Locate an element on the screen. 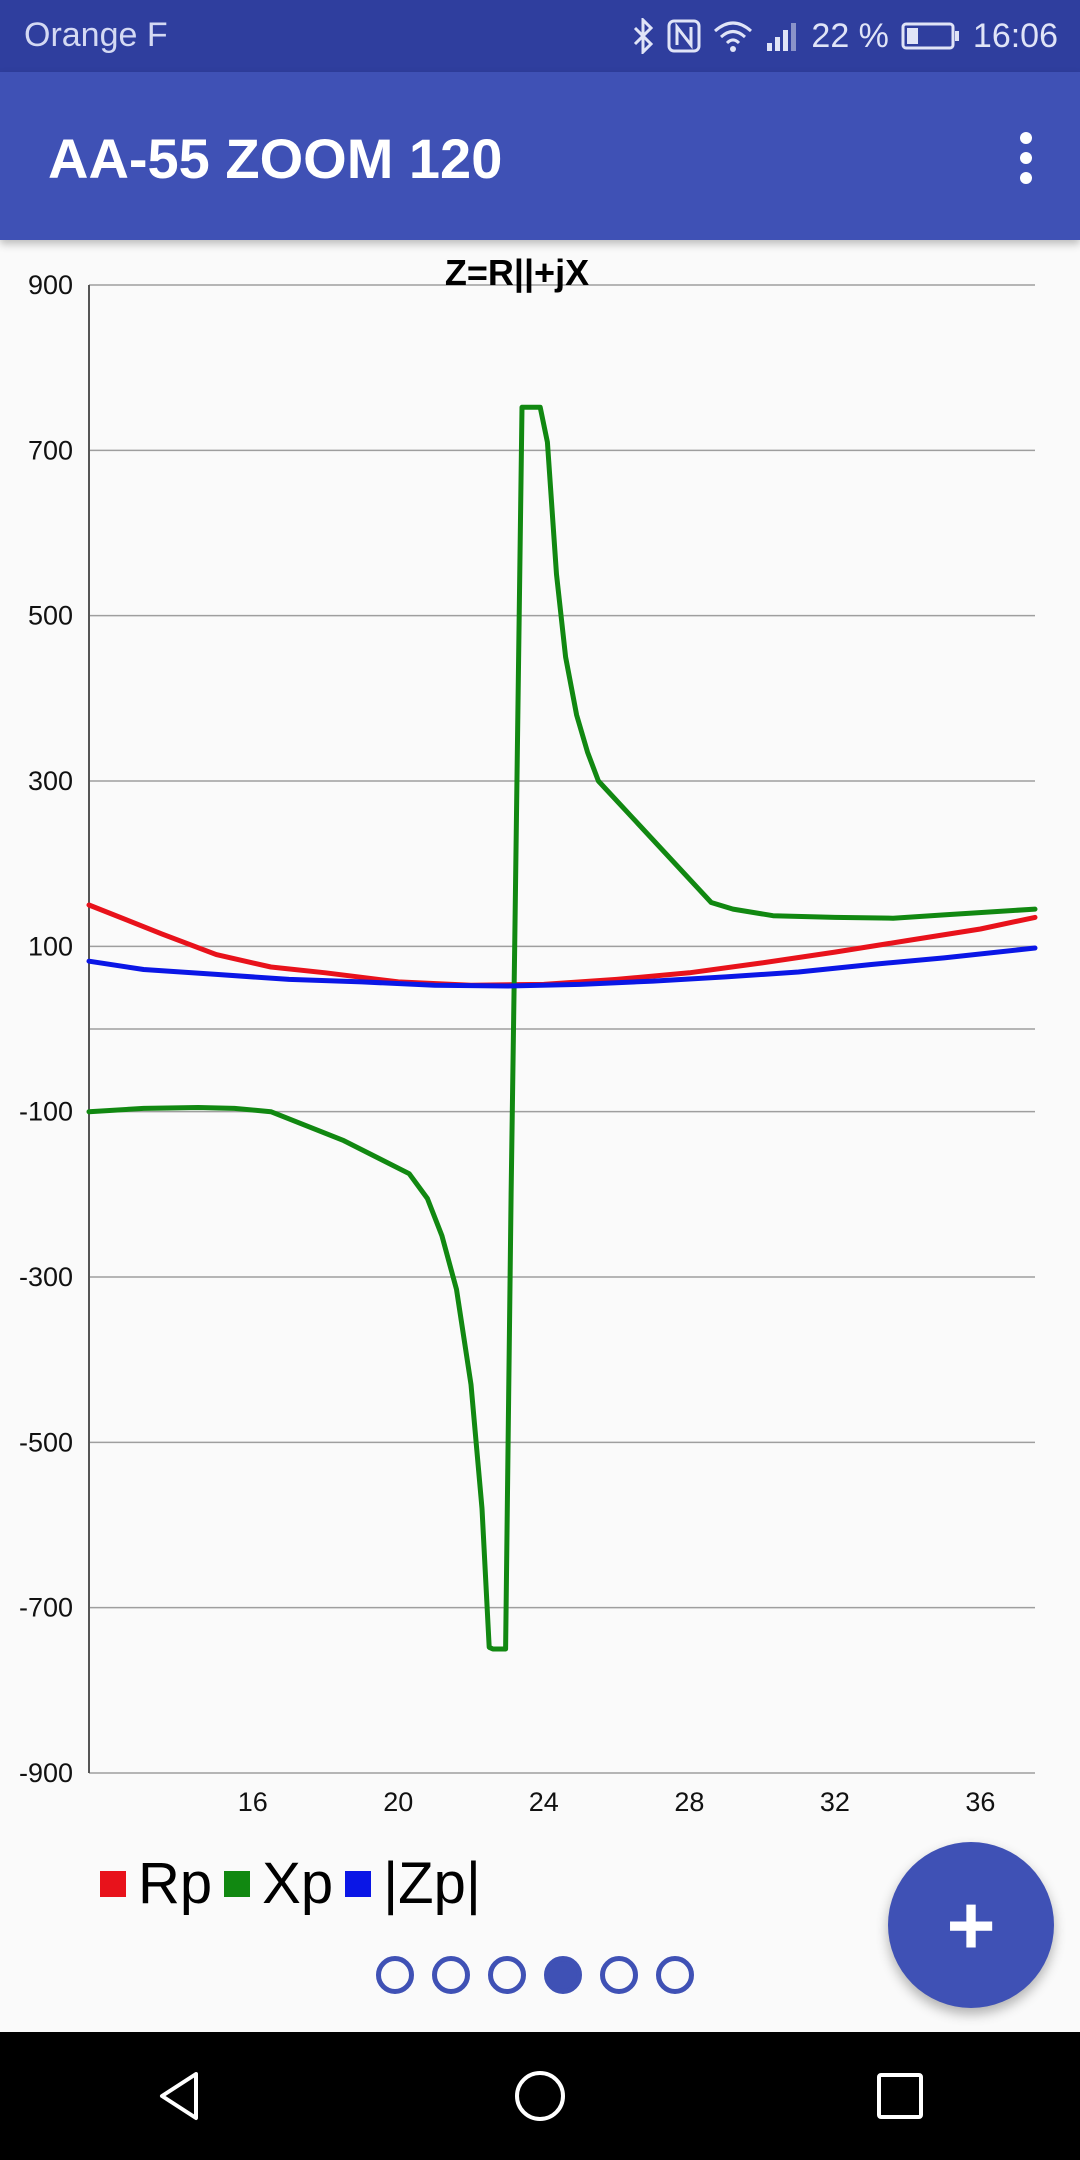  legend-label-xp: Xp is located at coordinates (298, 1883).